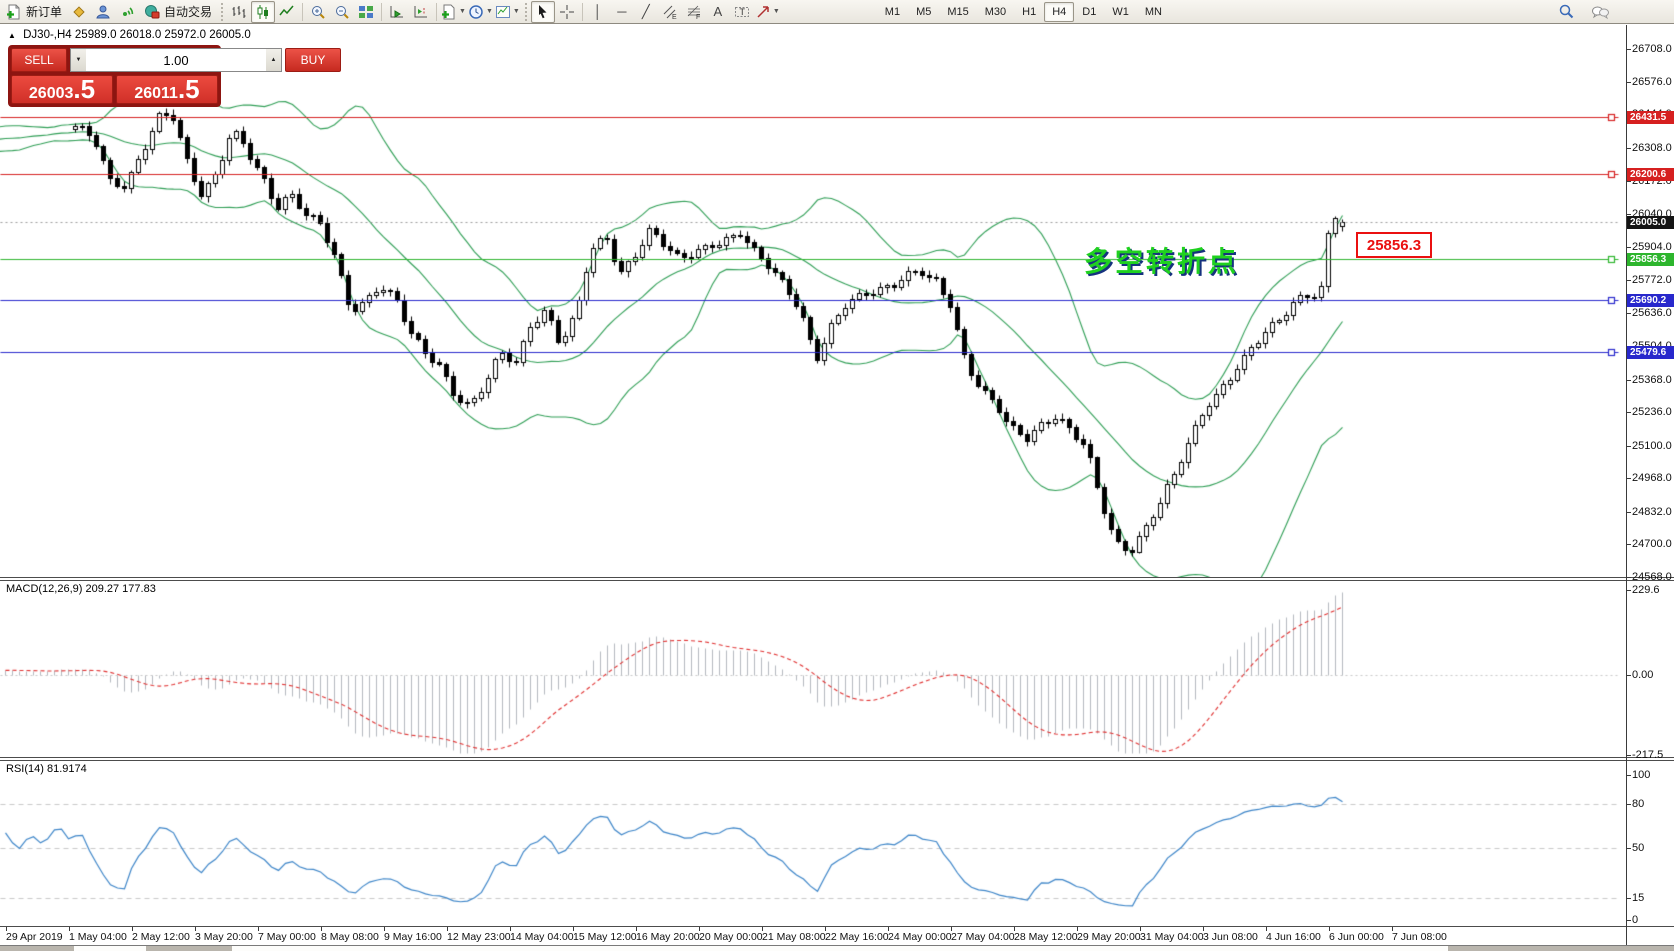 This screenshot has width=1674, height=951. I want to click on profiles-button, so click(79, 12).